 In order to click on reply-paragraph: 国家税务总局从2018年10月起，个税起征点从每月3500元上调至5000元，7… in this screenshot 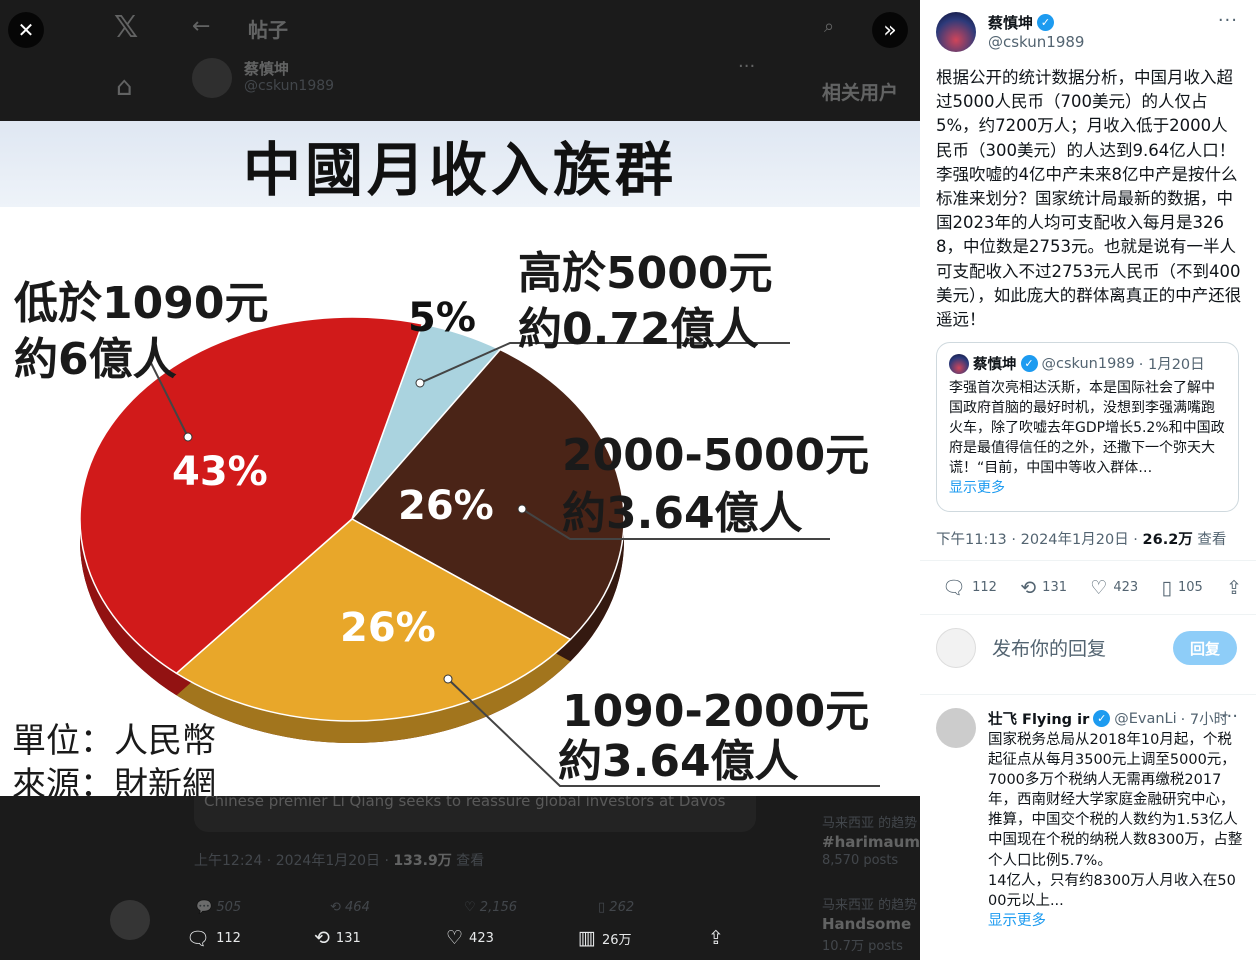, I will do `click(1113, 780)`.